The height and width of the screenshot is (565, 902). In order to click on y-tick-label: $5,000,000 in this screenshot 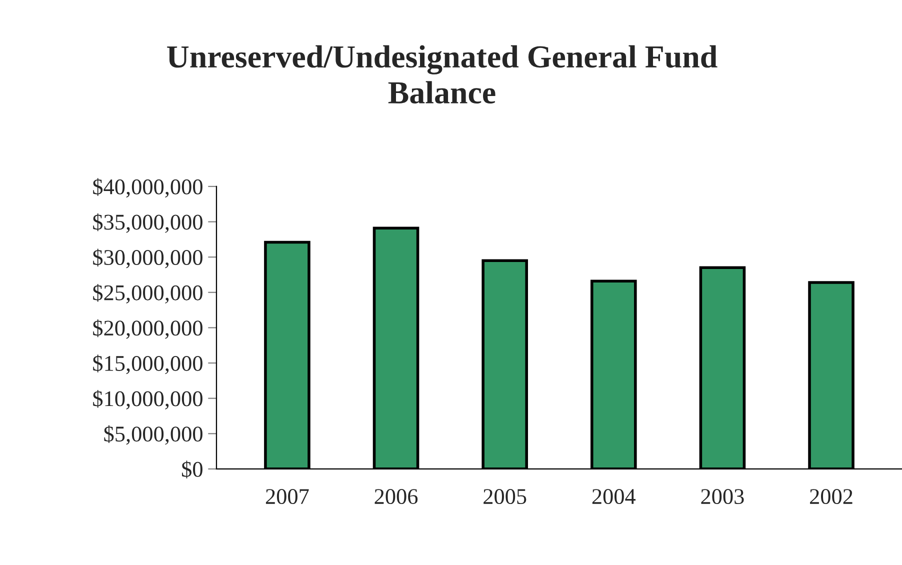, I will do `click(153, 435)`.